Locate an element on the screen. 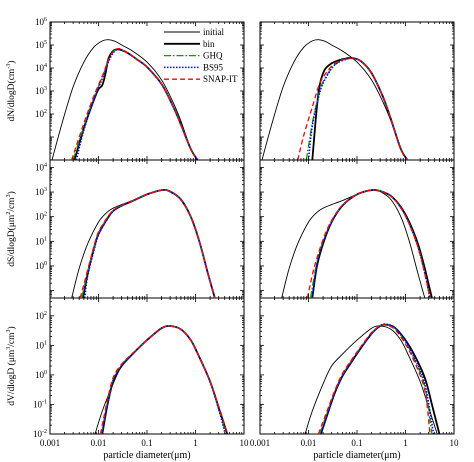  y-tick-label: 10⁻² is located at coordinates (40, 434).